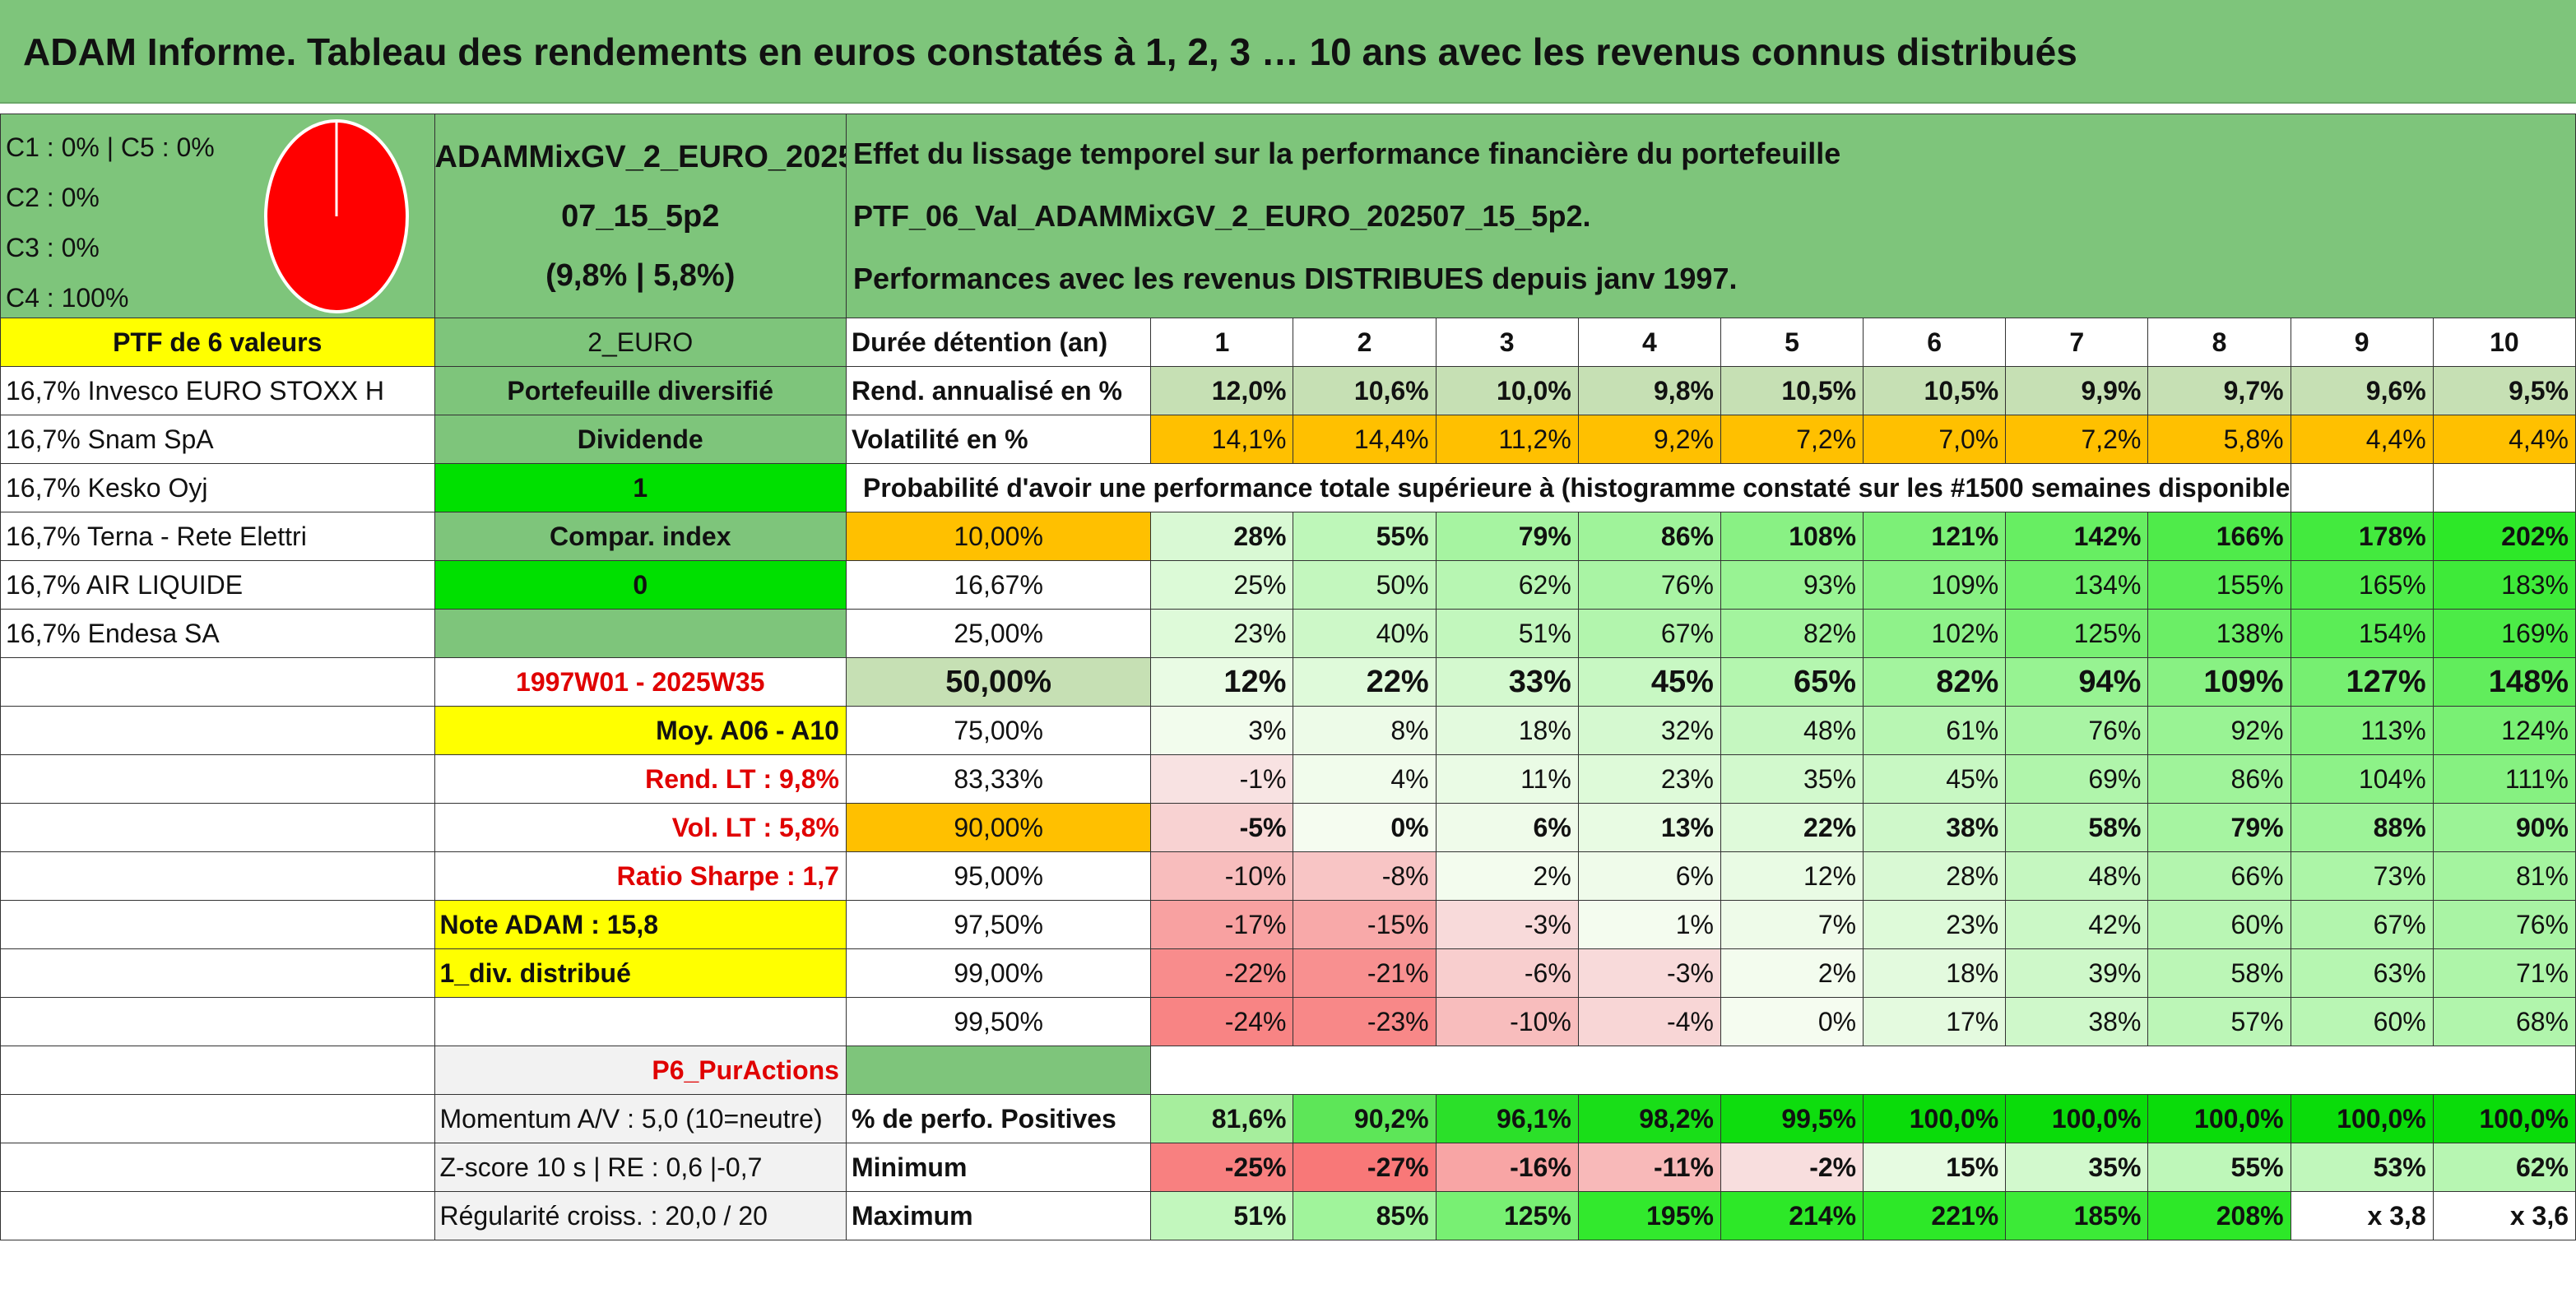 This screenshot has width=2576, height=1289. Describe the element at coordinates (1649, 876) in the screenshot. I see `probability-value: 6%` at that location.